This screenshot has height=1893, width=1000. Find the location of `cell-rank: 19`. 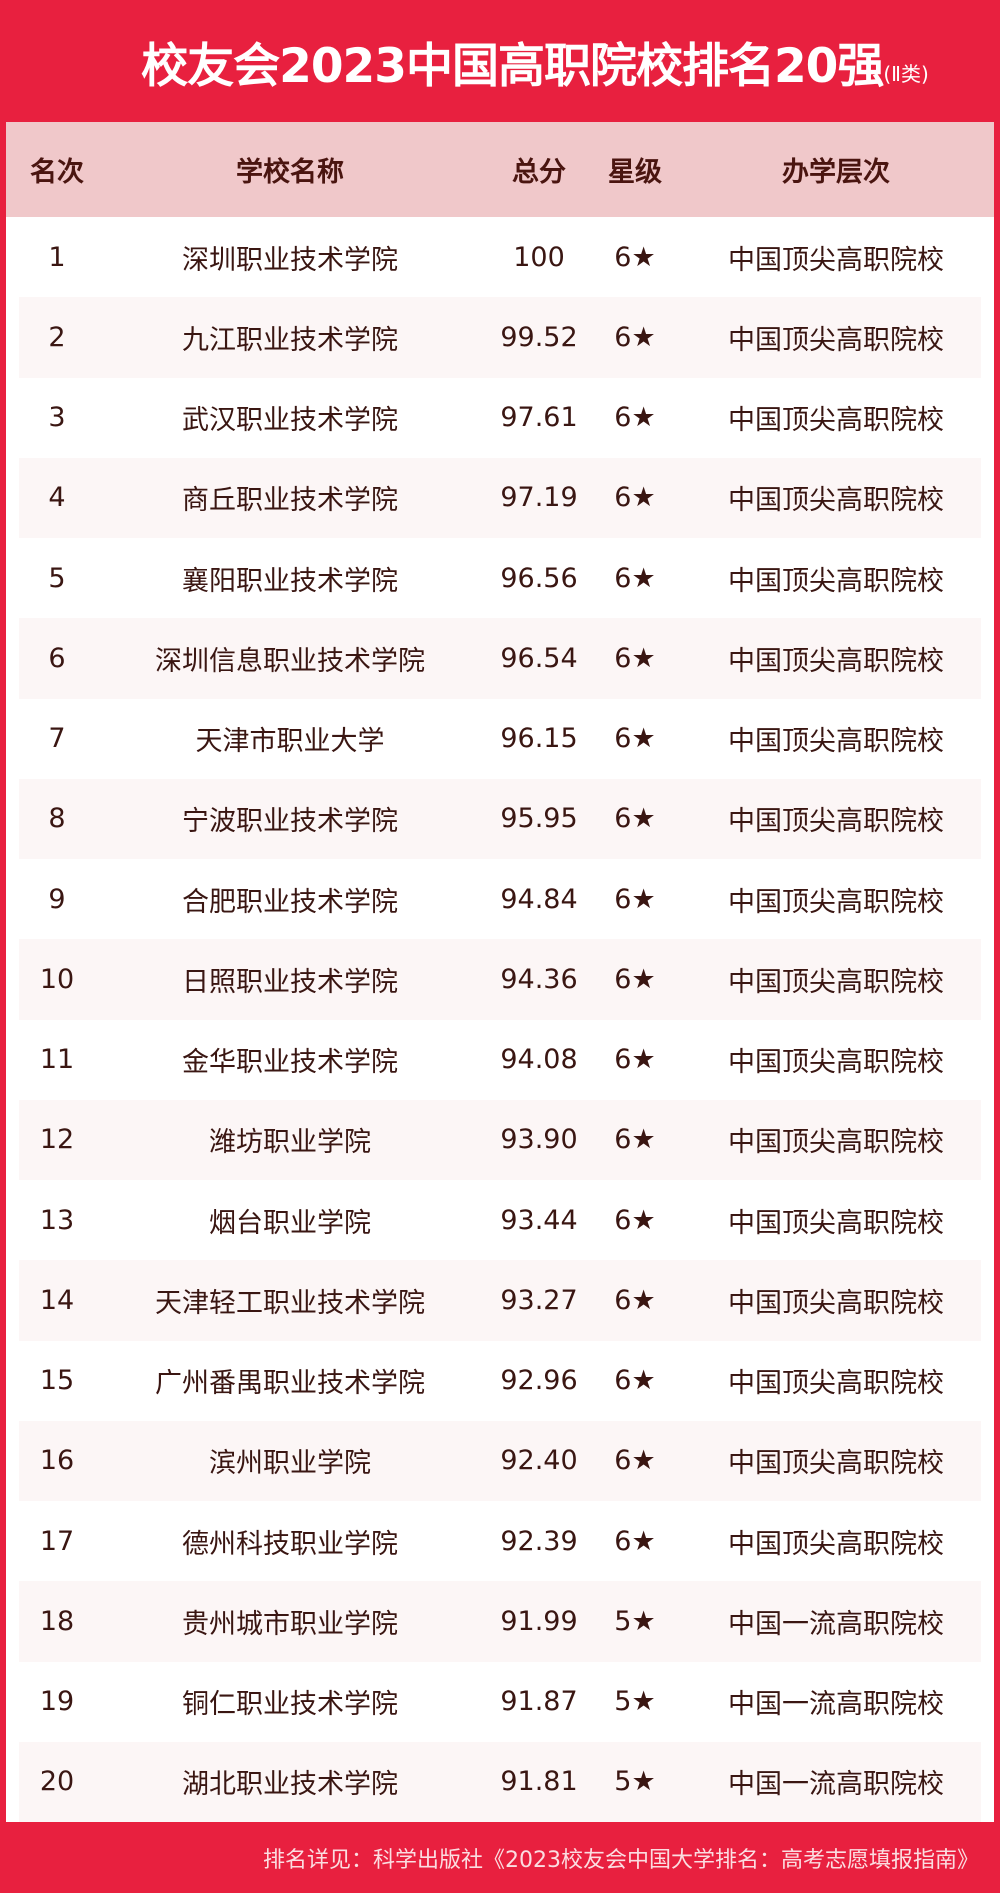

cell-rank: 19 is located at coordinates (57, 1702).